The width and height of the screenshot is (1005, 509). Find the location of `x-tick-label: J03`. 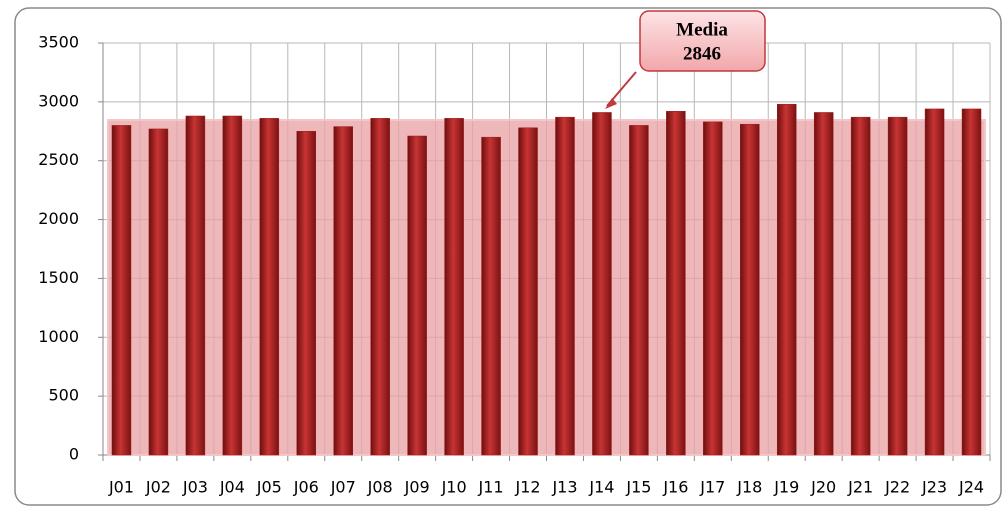

x-tick-label: J03 is located at coordinates (195, 487).